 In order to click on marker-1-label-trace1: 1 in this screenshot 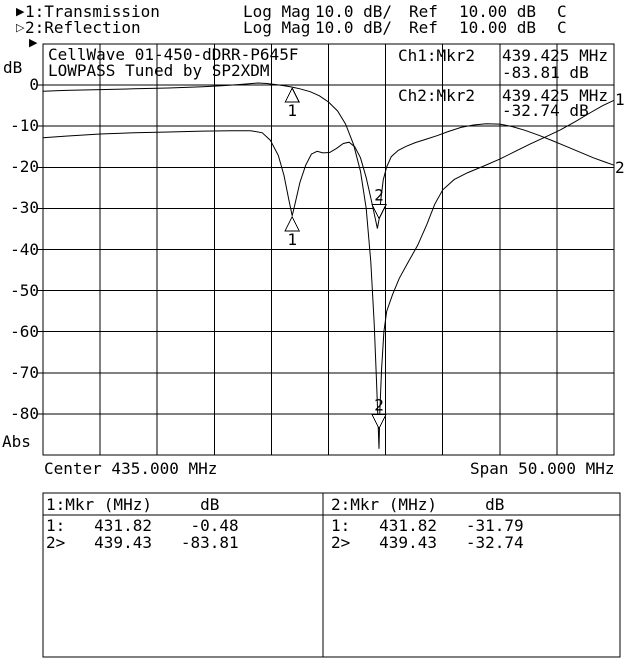, I will do `click(292, 110)`.